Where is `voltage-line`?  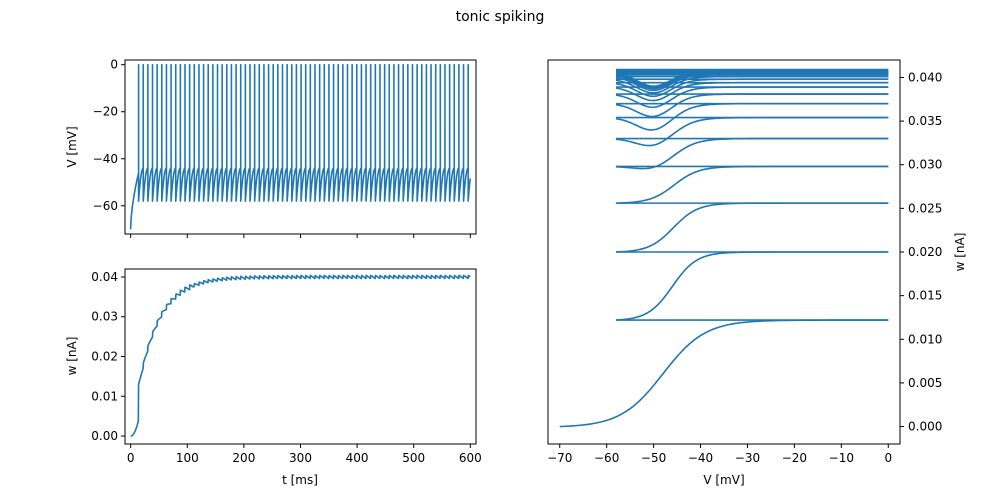 voltage-line is located at coordinates (300, 146).